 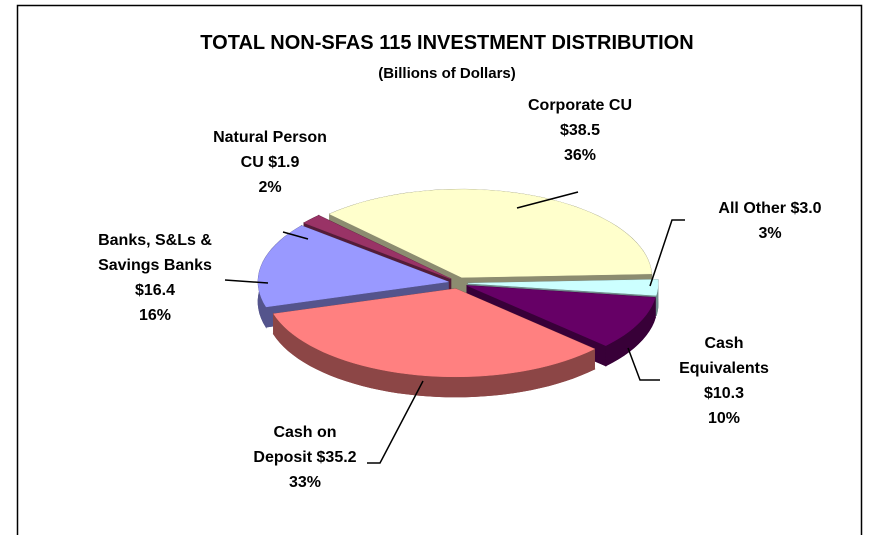 What do you see at coordinates (806, 208) in the screenshot?
I see `value-label: $3.0` at bounding box center [806, 208].